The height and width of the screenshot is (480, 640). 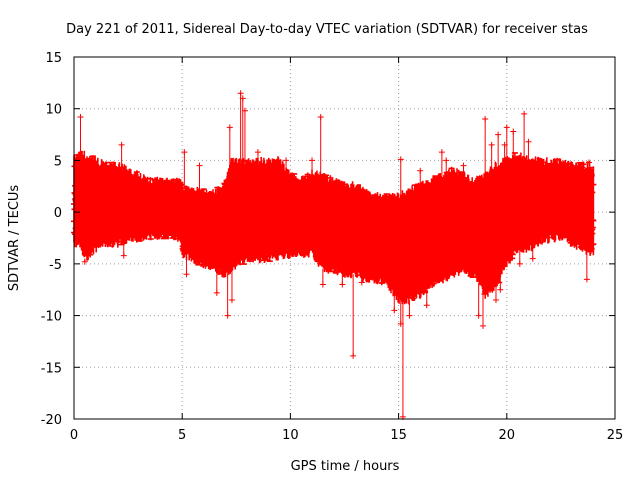 I want to click on x-tick-label: 0, so click(x=74, y=435).